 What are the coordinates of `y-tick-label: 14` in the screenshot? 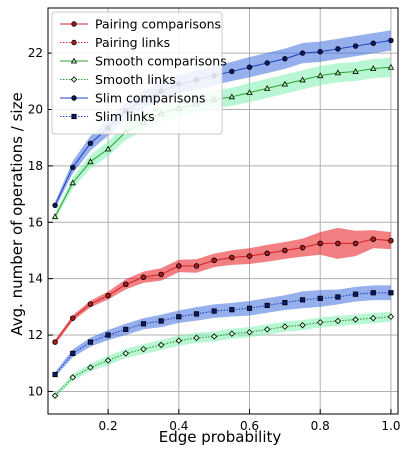 It's located at (35, 279).